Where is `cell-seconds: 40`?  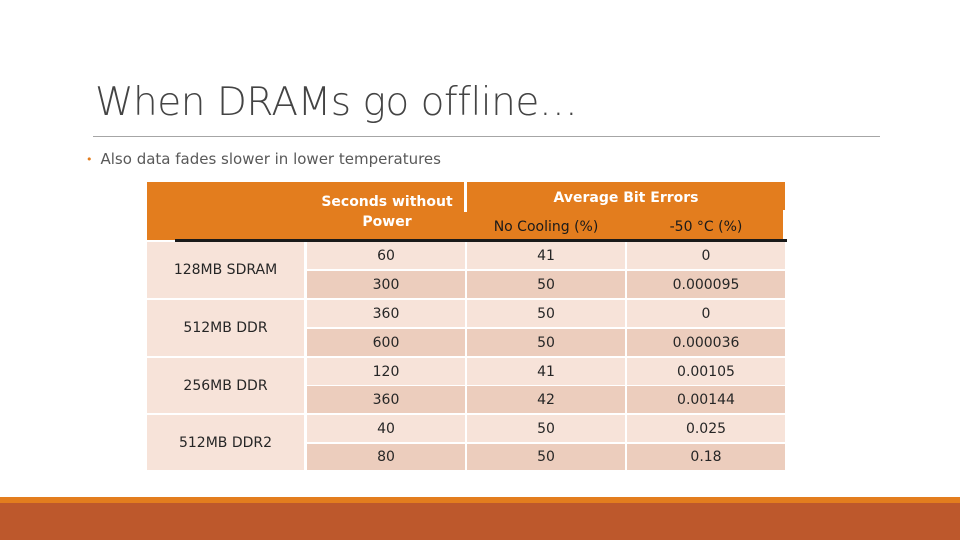
cell-seconds: 40 is located at coordinates (386, 428).